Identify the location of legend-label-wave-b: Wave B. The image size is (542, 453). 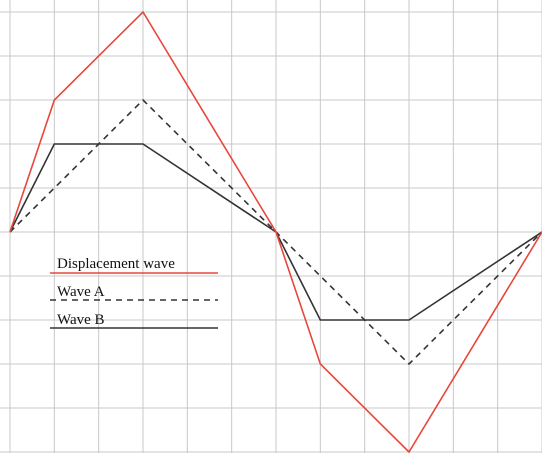
(81, 320).